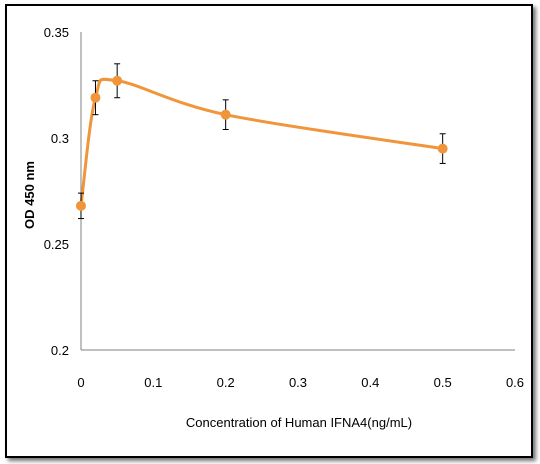 The image size is (540, 464). What do you see at coordinates (443, 382) in the screenshot?
I see `x-tick-label: 0.5` at bounding box center [443, 382].